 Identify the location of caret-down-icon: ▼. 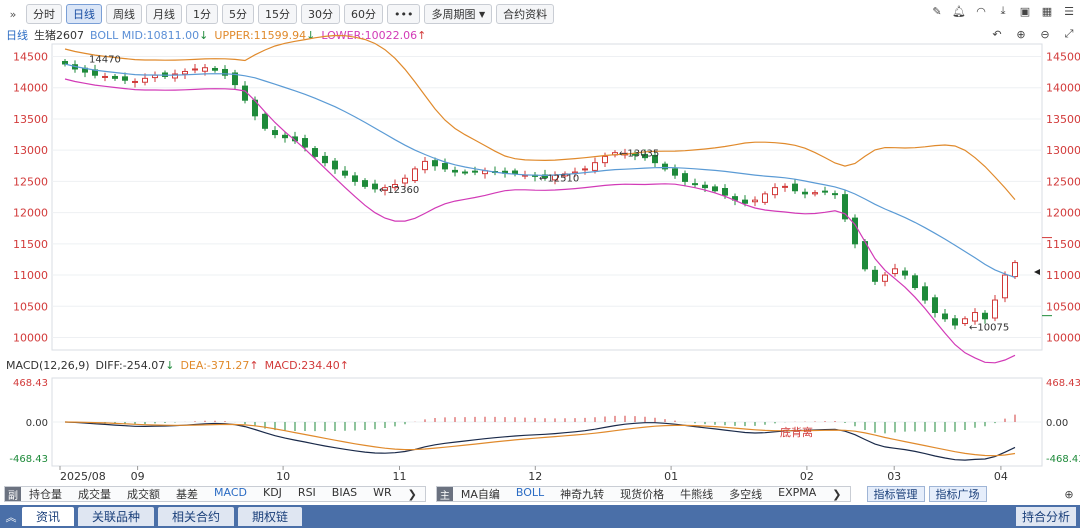
(482, 14).